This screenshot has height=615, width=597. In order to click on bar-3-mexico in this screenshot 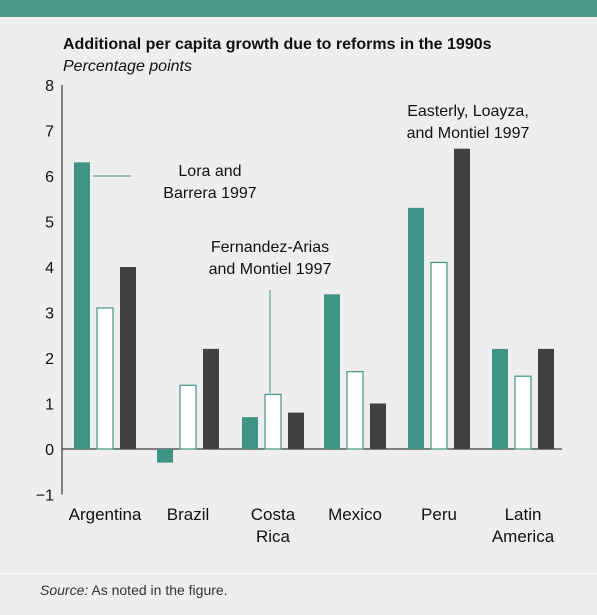, I will do `click(378, 426)`.